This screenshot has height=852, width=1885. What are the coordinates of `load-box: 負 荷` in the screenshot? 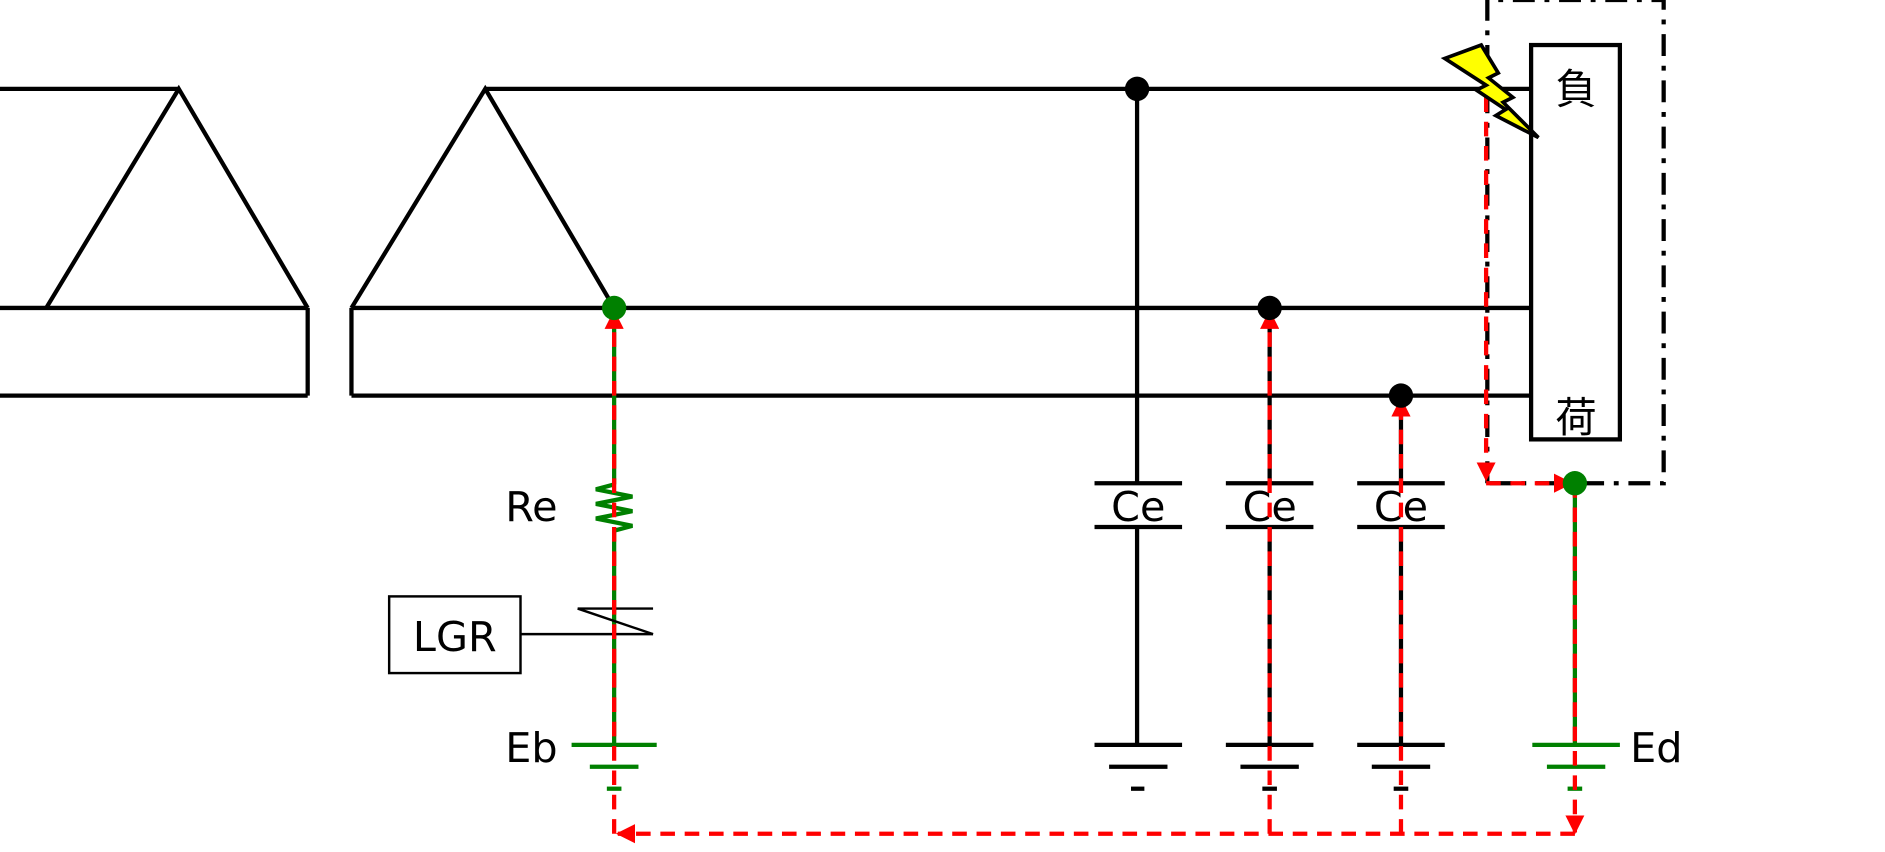 It's located at (1575, 242).